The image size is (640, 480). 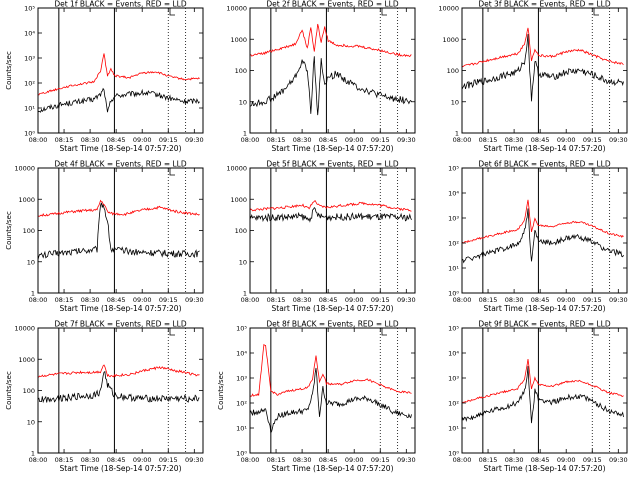 What do you see at coordinates (29, 231) in the screenshot?
I see `y-tick-label: 100` at bounding box center [29, 231].